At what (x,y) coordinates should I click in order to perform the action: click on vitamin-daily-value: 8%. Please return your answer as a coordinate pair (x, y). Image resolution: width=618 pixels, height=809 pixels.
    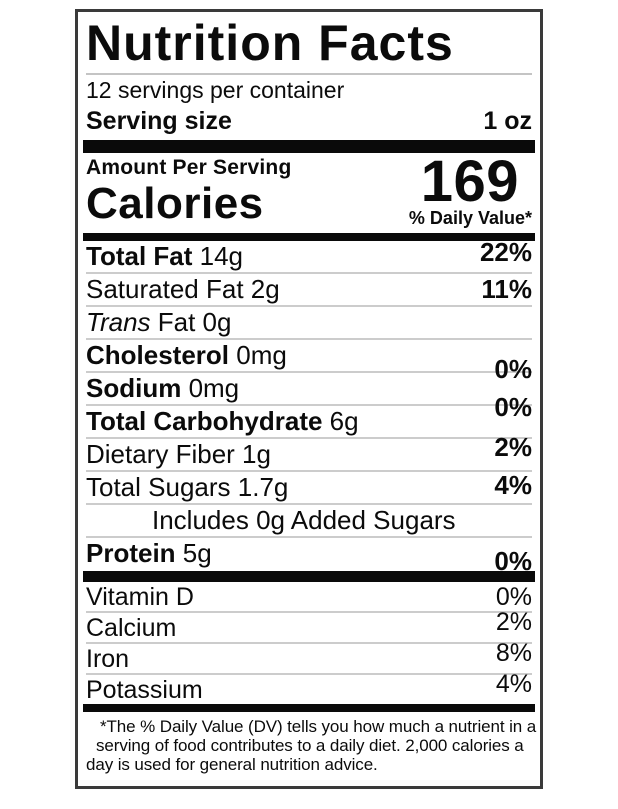
    Looking at the image, I should click on (513, 653).